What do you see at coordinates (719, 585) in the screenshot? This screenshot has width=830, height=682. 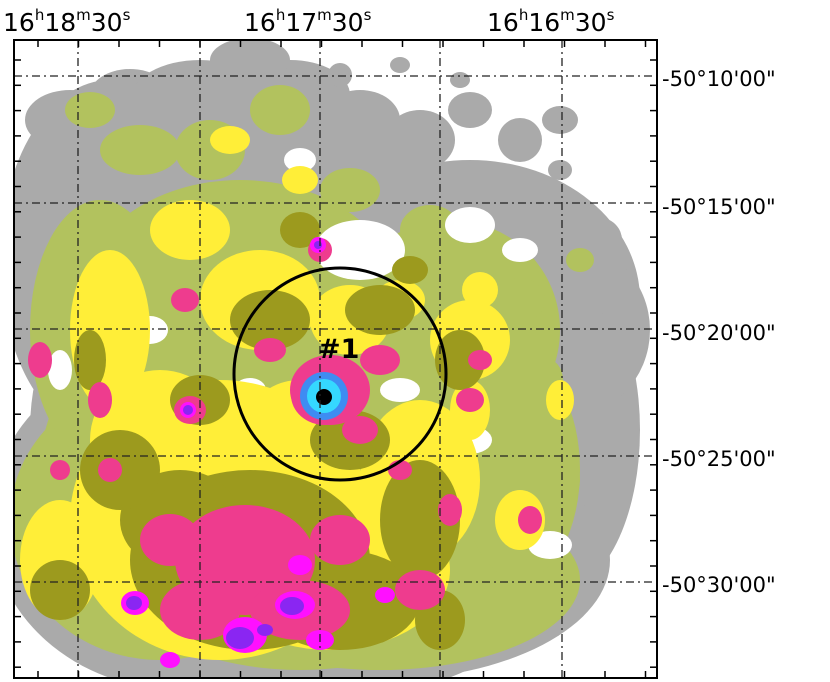 I see `dec-label-5: -50°30'00"` at bounding box center [719, 585].